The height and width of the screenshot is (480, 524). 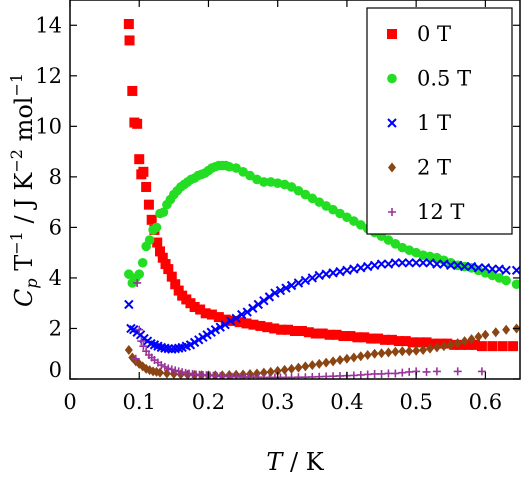 I want to click on y-axis-label: Cp T−1 / J K−2 mol−1, so click(x=24, y=190).